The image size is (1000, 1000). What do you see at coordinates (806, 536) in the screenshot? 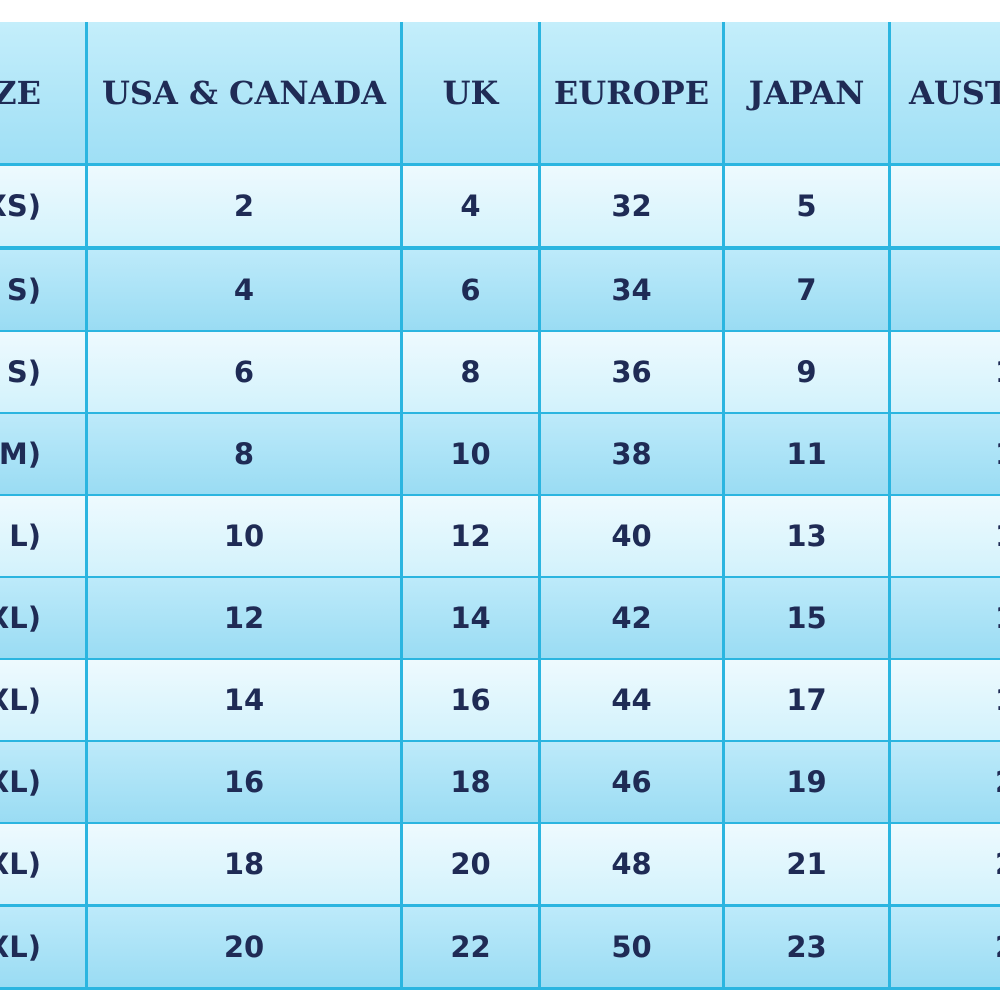
I see `table-cell: 13` at bounding box center [806, 536].